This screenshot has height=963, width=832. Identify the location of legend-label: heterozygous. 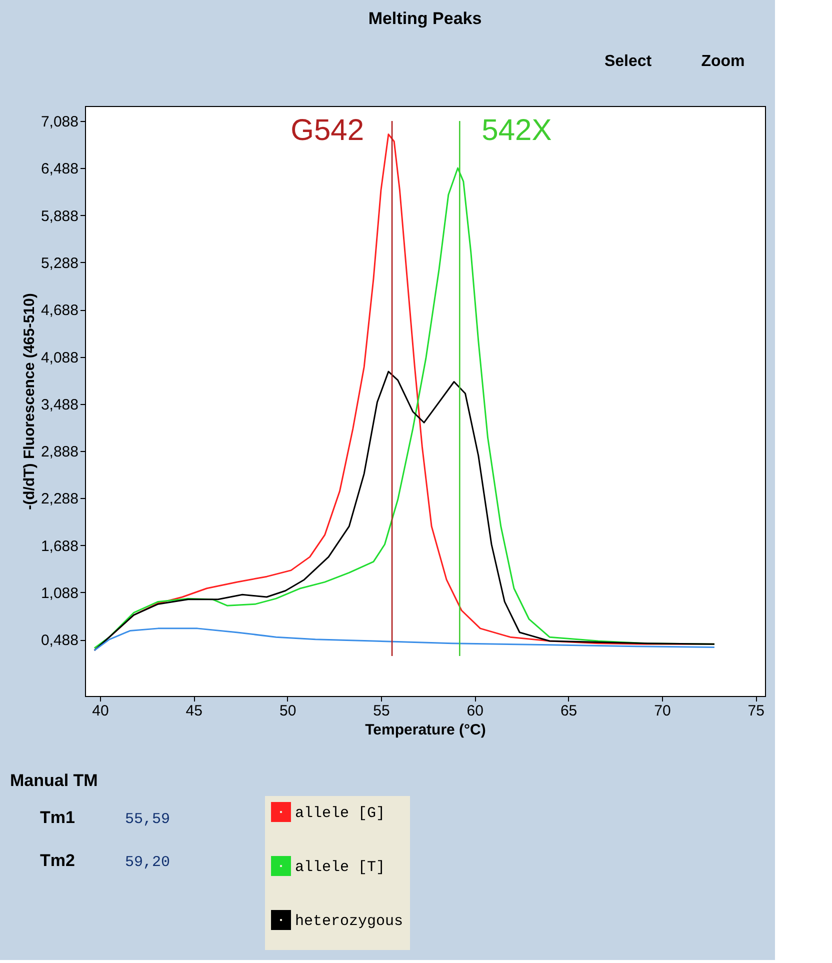
(349, 921).